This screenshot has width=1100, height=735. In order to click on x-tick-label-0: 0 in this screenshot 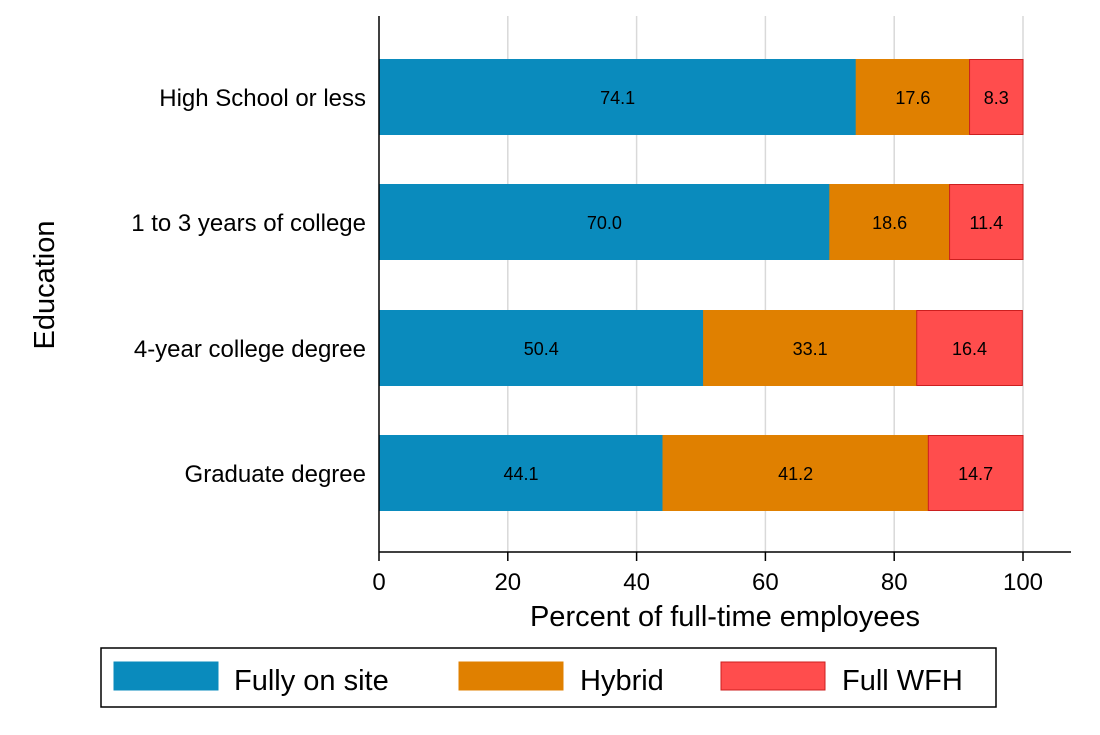, I will do `click(378, 582)`.